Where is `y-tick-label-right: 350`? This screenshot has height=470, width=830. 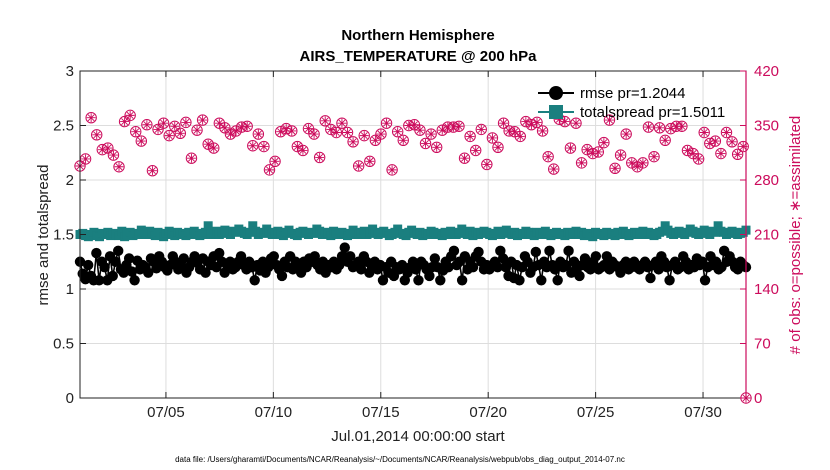
y-tick-label-right: 350 is located at coordinates (766, 126).